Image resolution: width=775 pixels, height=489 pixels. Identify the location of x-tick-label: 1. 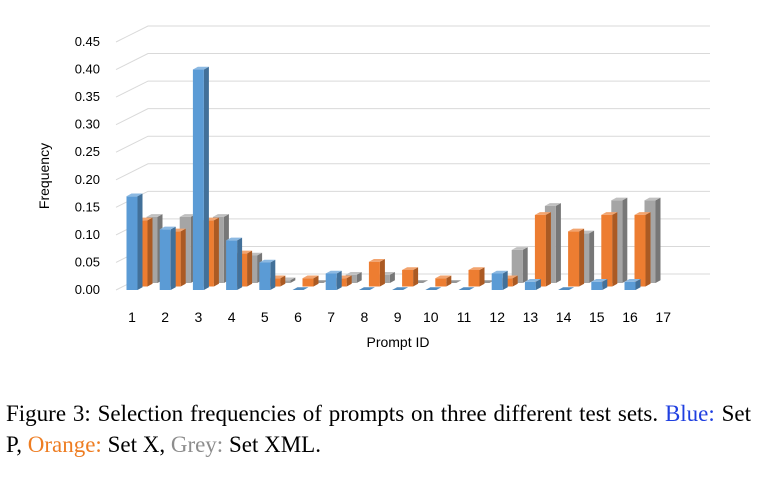
(132, 317).